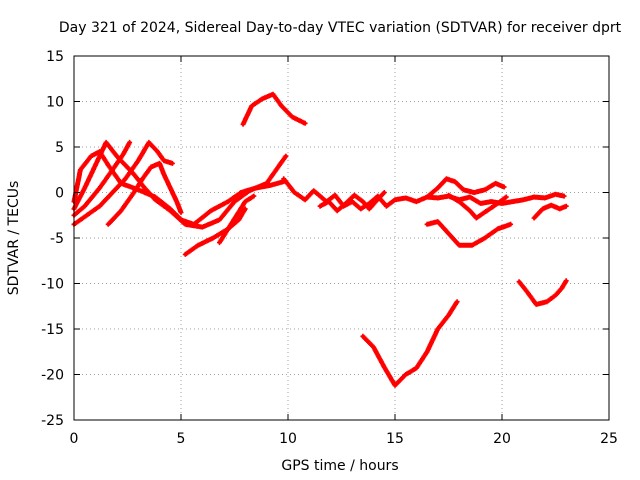 This screenshot has height=480, width=640. I want to click on x-tick-label: 25, so click(609, 439).